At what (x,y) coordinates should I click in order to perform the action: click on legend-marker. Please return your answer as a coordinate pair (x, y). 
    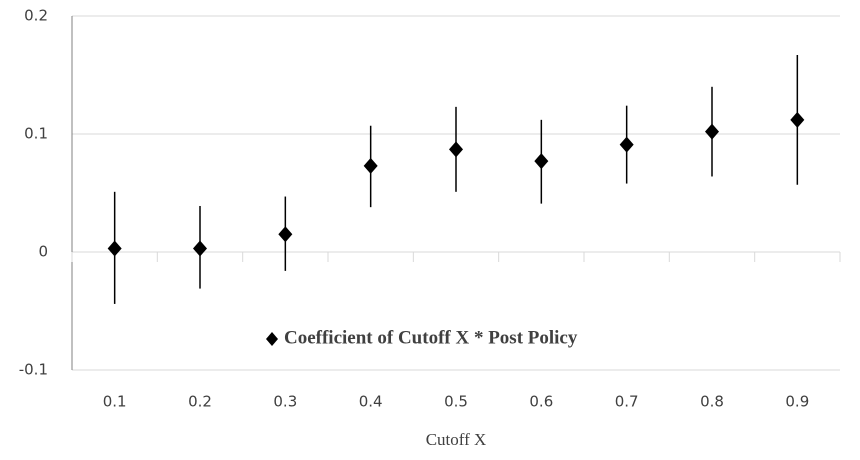
    Looking at the image, I should click on (272, 339).